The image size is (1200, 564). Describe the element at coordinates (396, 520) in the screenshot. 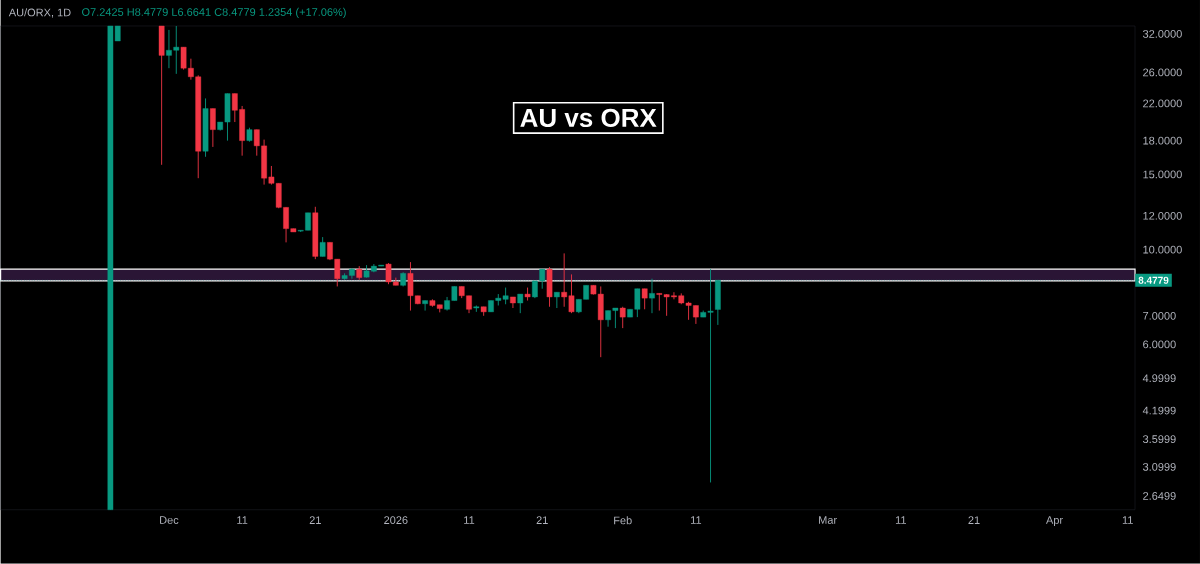

I see `x-tick-label: 2026` at that location.